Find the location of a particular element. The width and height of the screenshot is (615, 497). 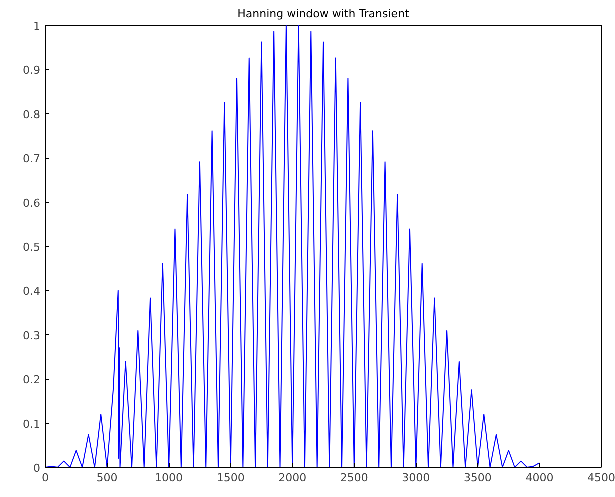

y-tick-label: 0.3 is located at coordinates (32, 335).